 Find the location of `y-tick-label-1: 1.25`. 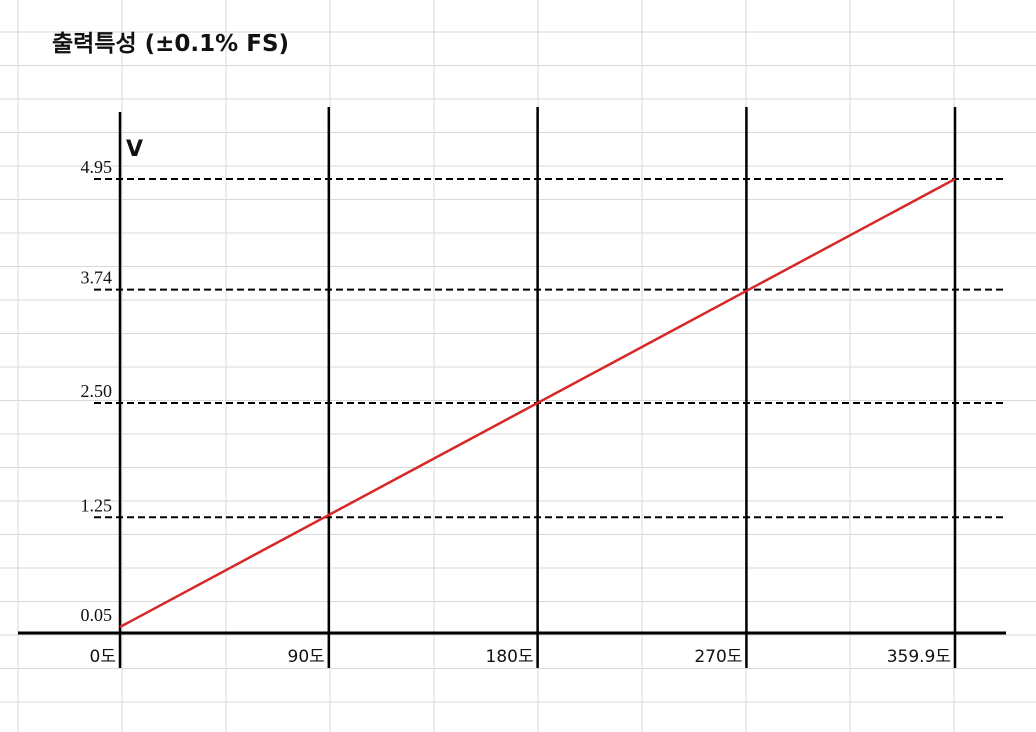

y-tick-label-1: 1.25 is located at coordinates (97, 505).